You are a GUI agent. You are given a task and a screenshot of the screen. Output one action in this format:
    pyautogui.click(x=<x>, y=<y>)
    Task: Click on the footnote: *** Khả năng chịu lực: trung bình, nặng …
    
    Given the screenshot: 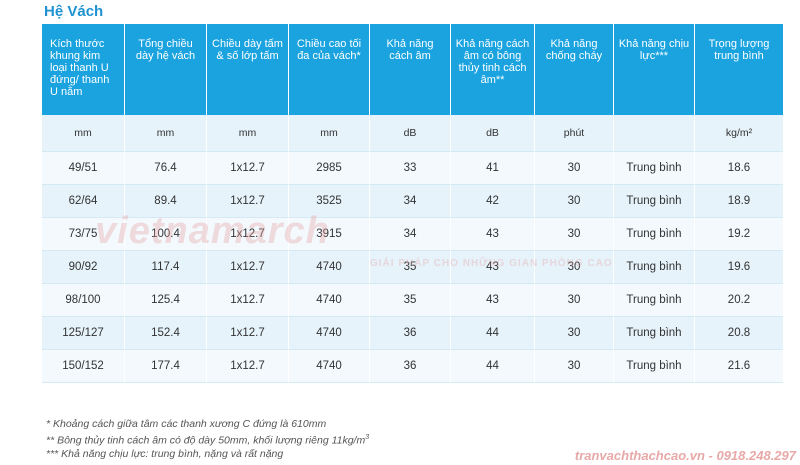 What is the action you would take?
    pyautogui.click(x=165, y=453)
    